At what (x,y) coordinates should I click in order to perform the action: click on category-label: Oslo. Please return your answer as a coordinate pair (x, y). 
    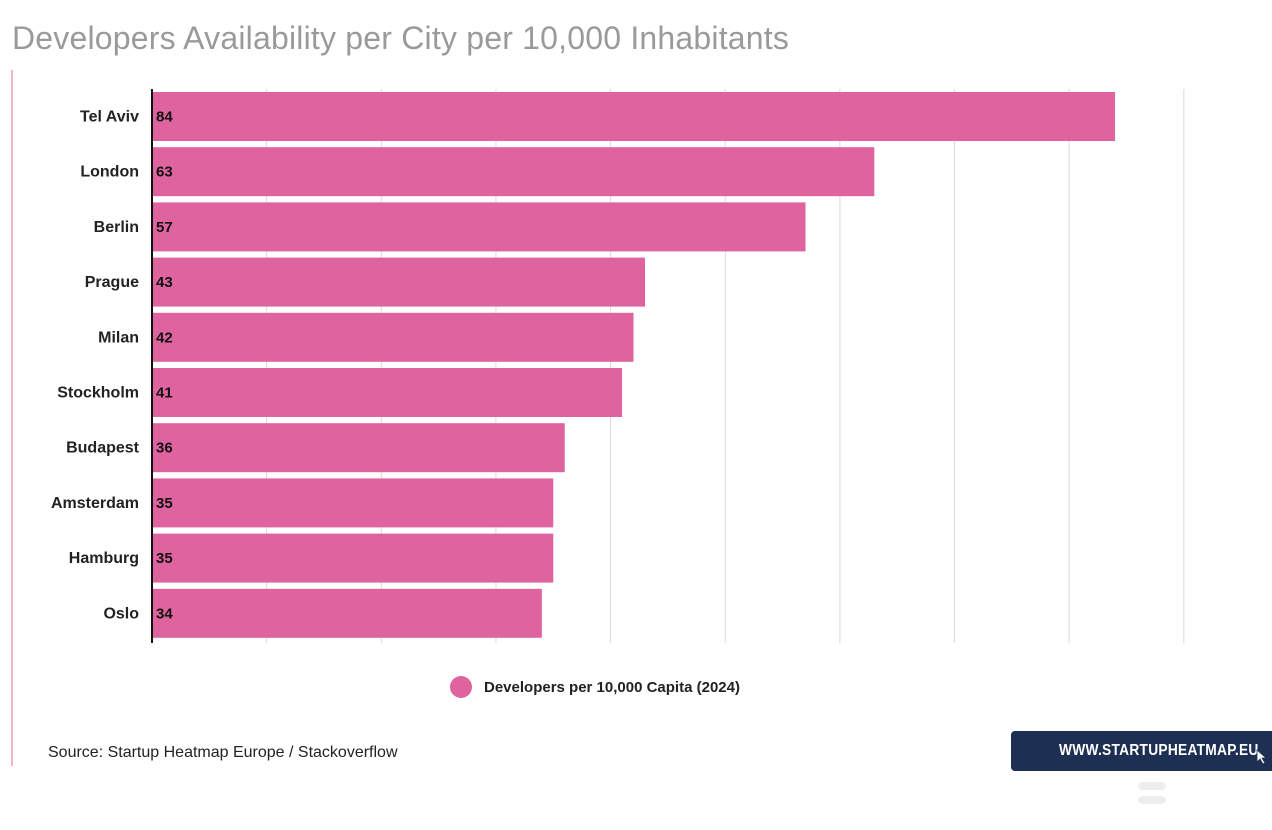
    Looking at the image, I should click on (121, 613).